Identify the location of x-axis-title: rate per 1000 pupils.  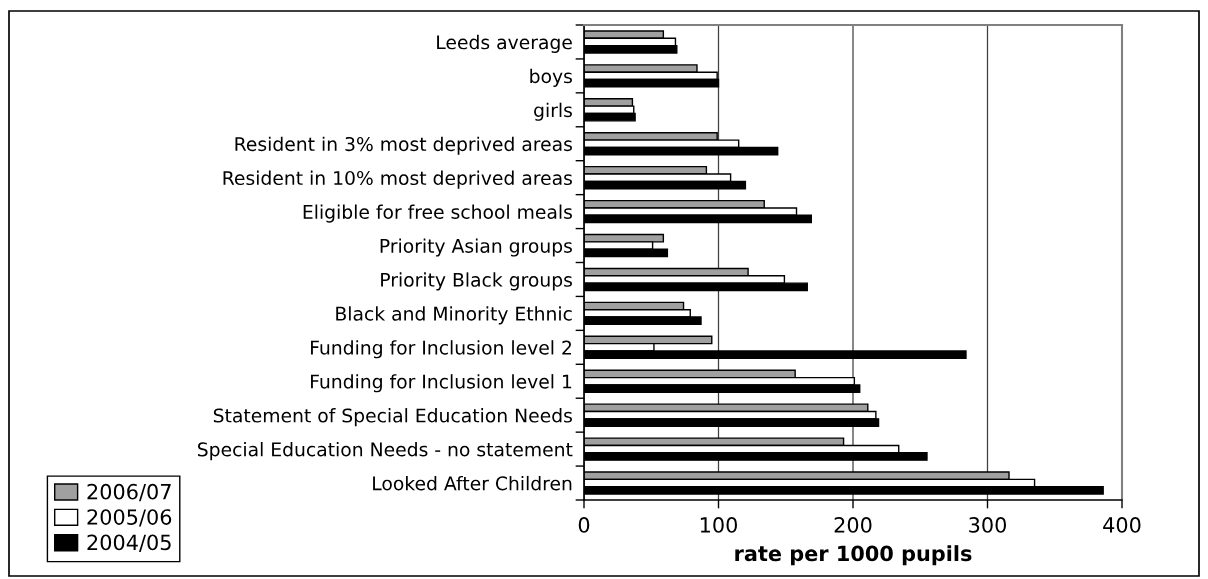
(853, 555).